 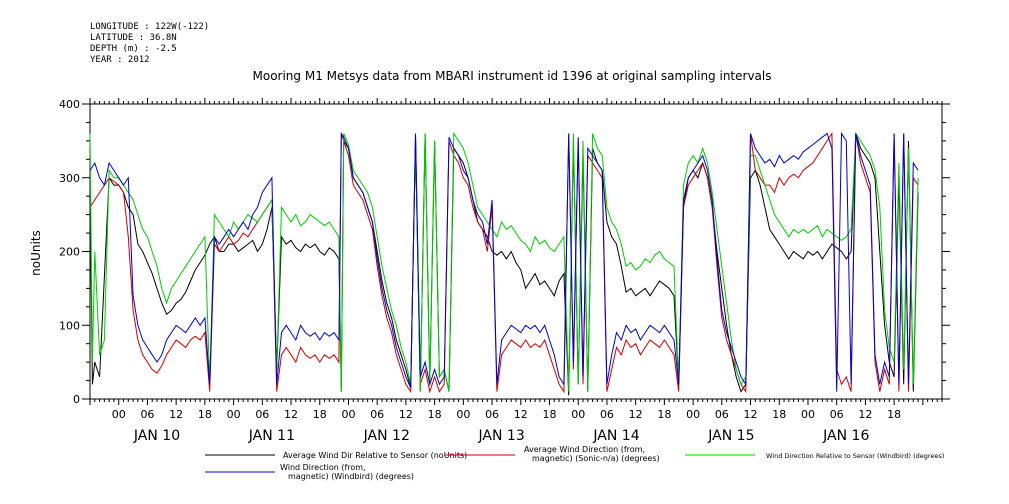 I want to click on depth-text: DEPTH (m) : -2.5, so click(x=133, y=49).